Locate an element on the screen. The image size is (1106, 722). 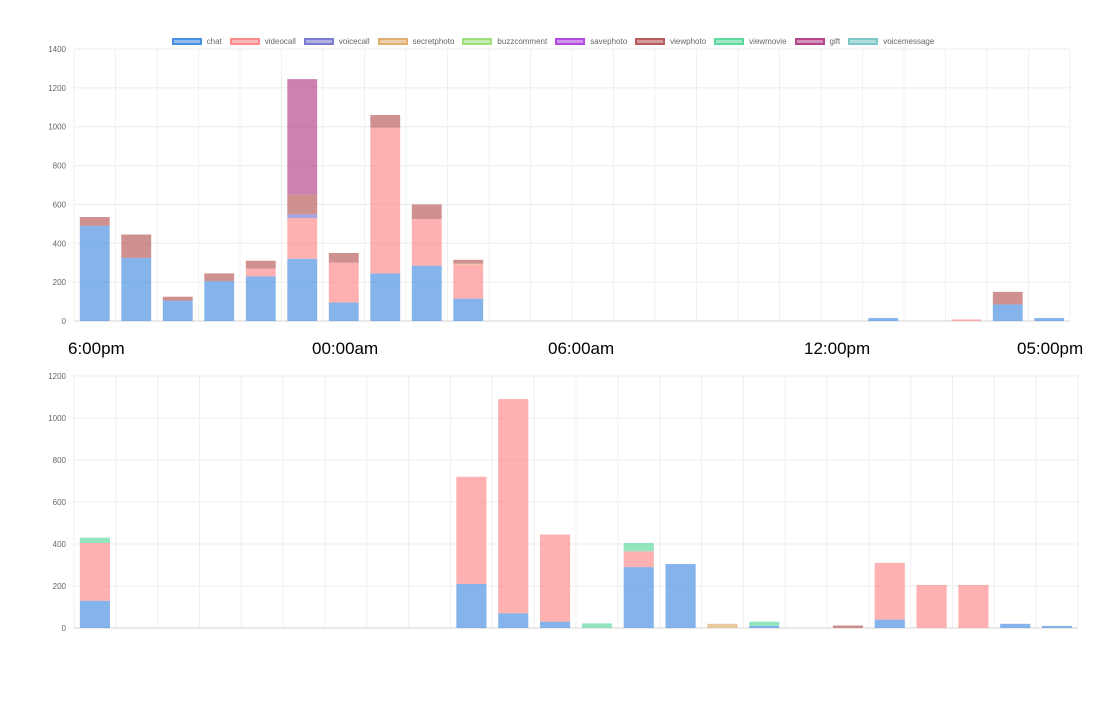
legend-label: secretphoto is located at coordinates (433, 41).